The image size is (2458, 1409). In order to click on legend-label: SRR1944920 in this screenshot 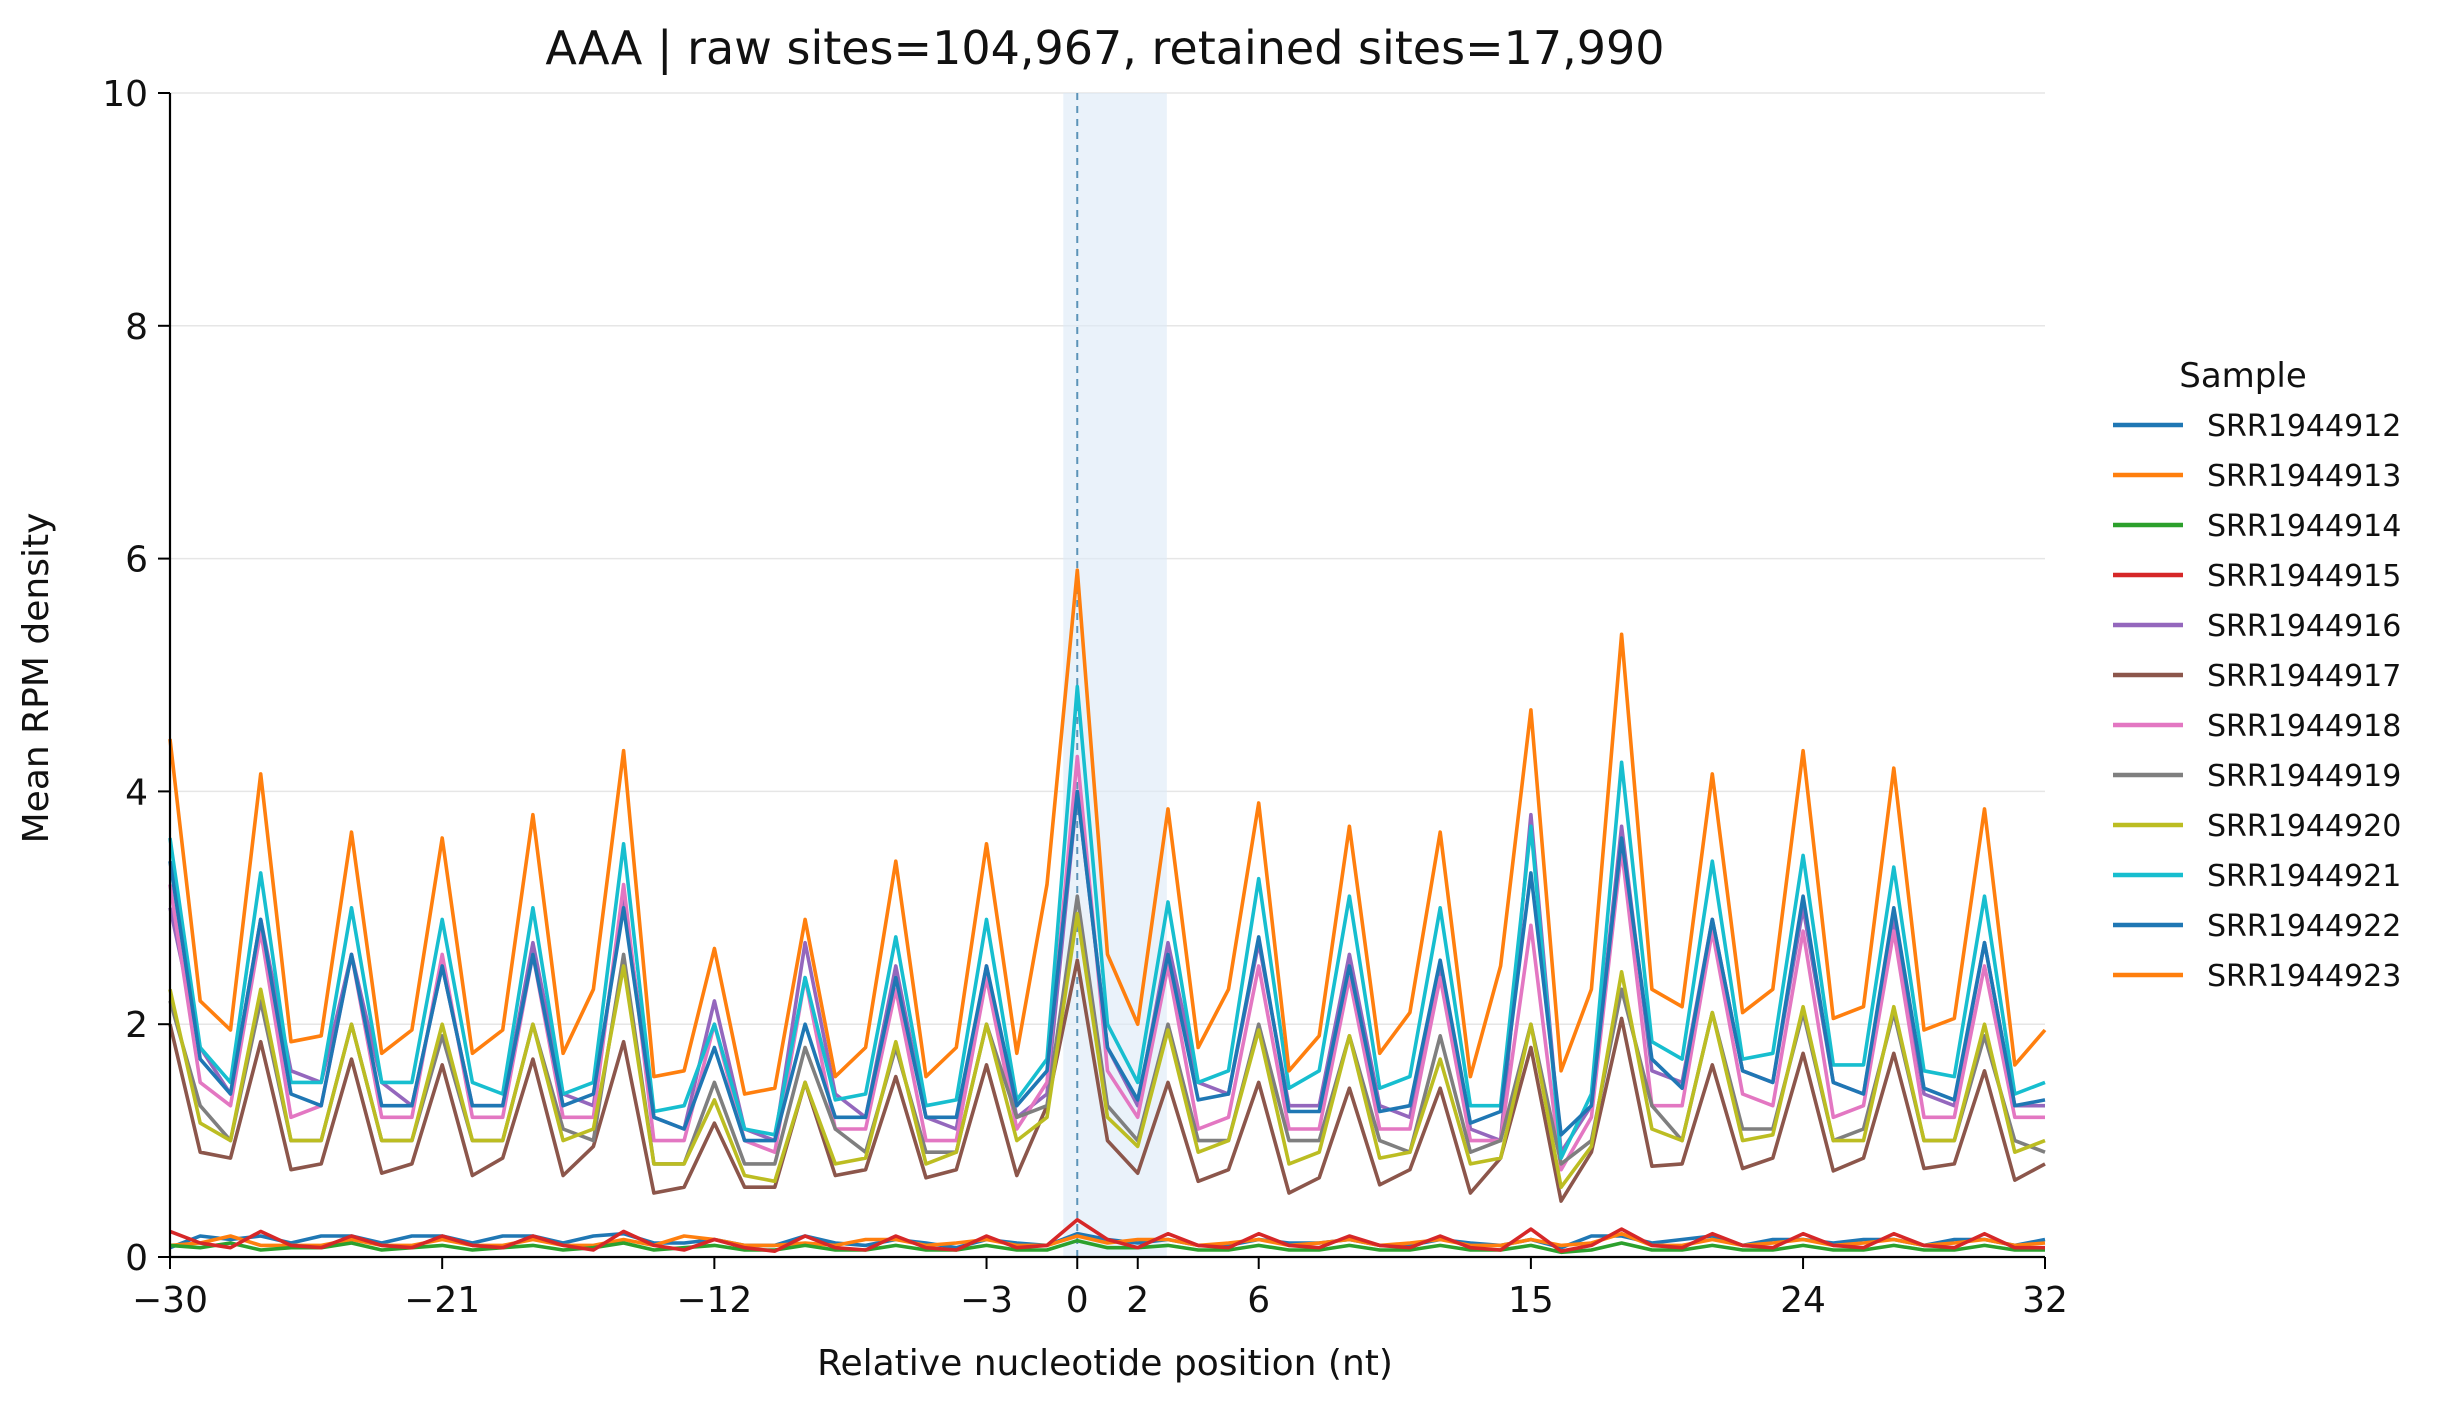, I will do `click(2304, 826)`.